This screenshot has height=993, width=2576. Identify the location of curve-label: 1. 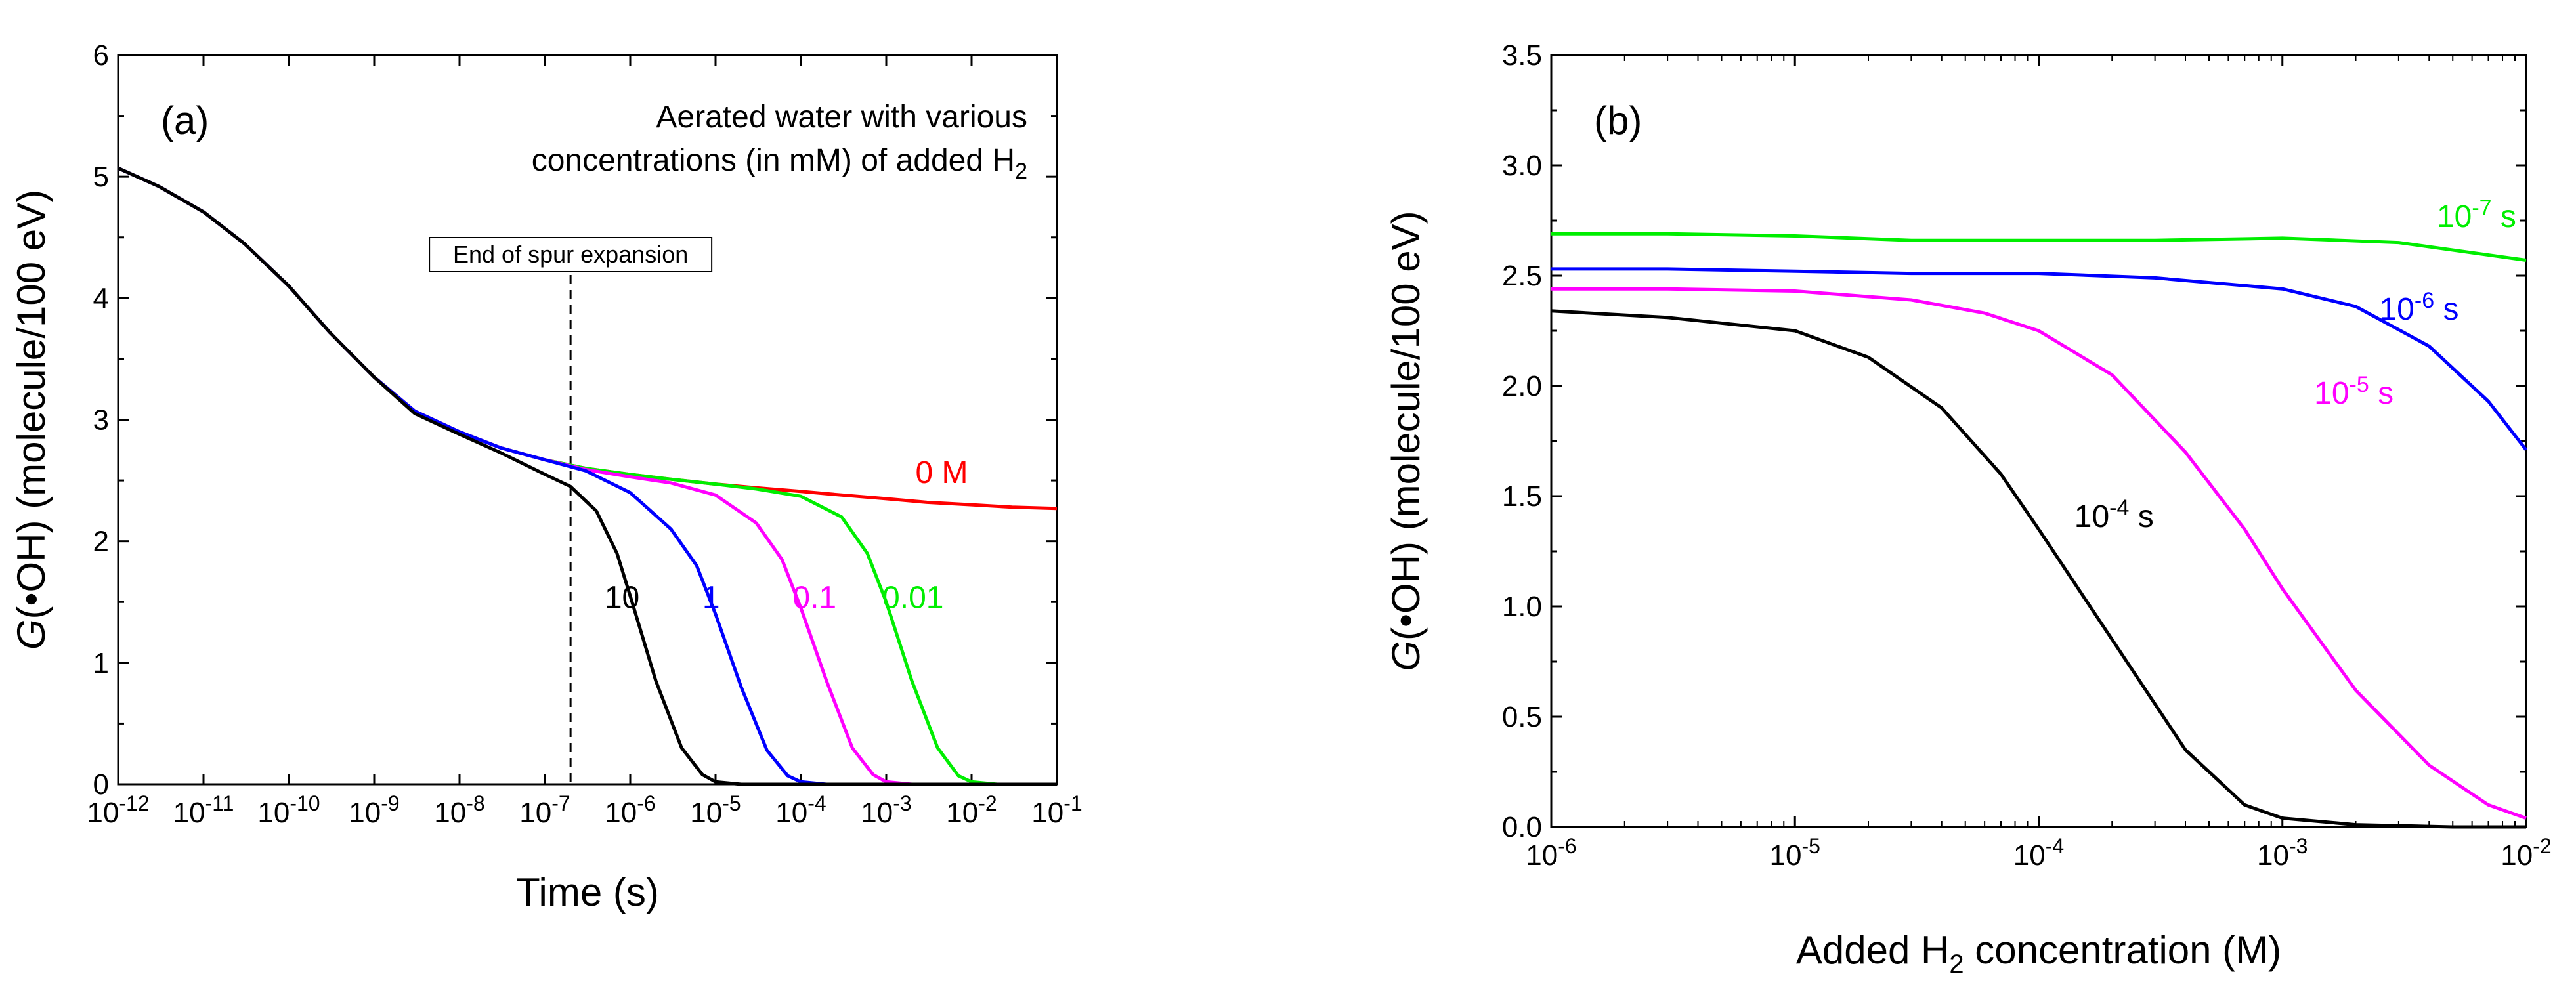
(711, 599).